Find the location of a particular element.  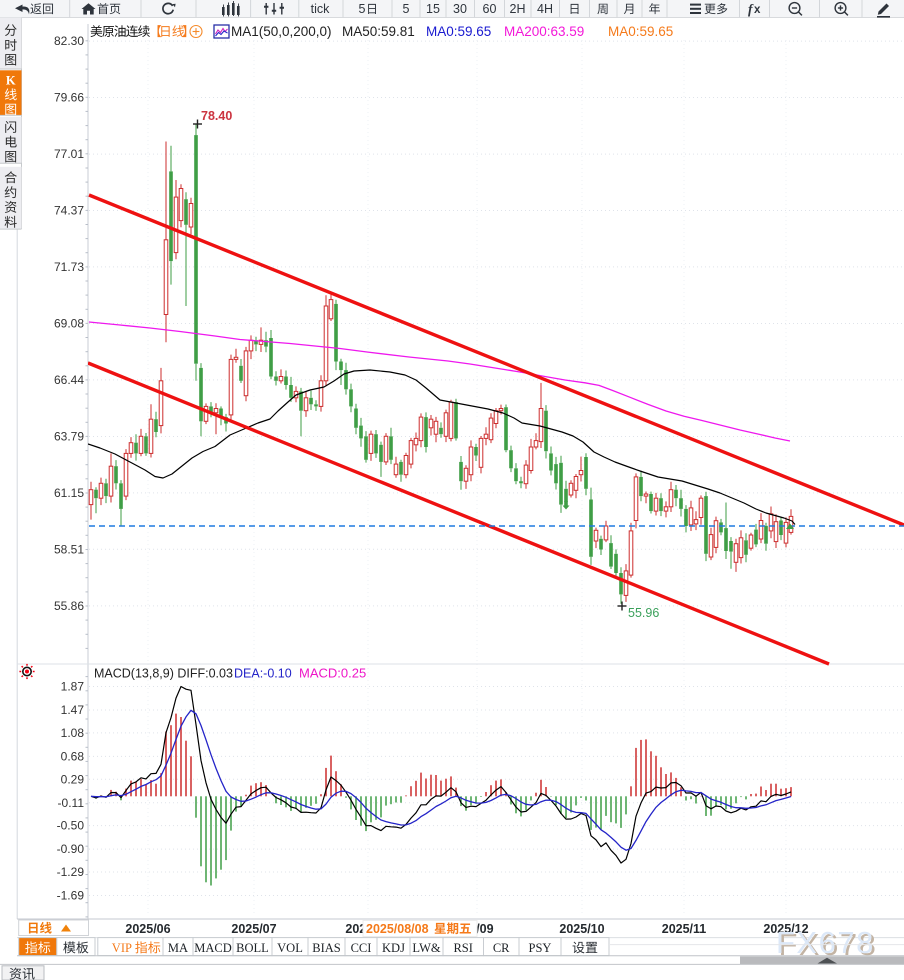

svg-text: 2025/08/08 is located at coordinates (397, 929).